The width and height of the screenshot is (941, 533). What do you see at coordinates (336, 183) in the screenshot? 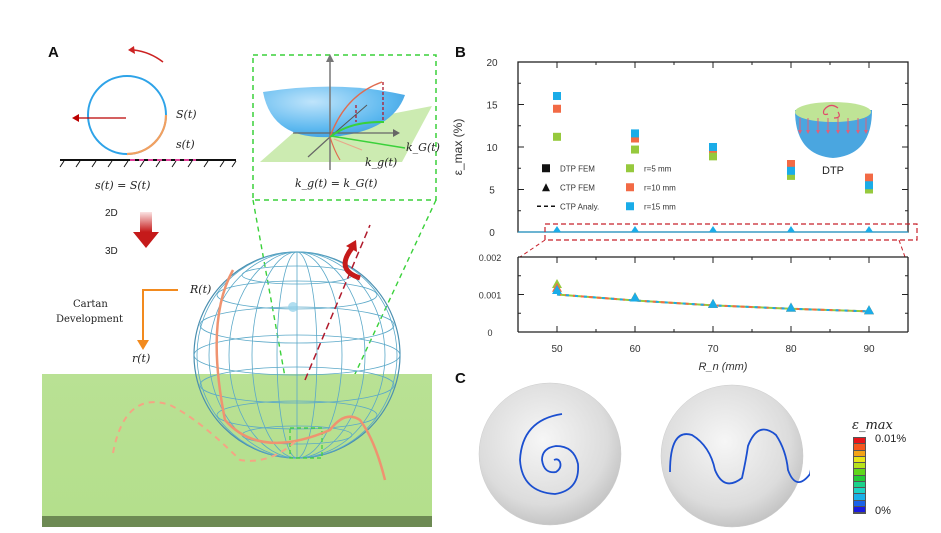
I see `inset-equation: k_g(t) = k_G(t)` at bounding box center [336, 183].